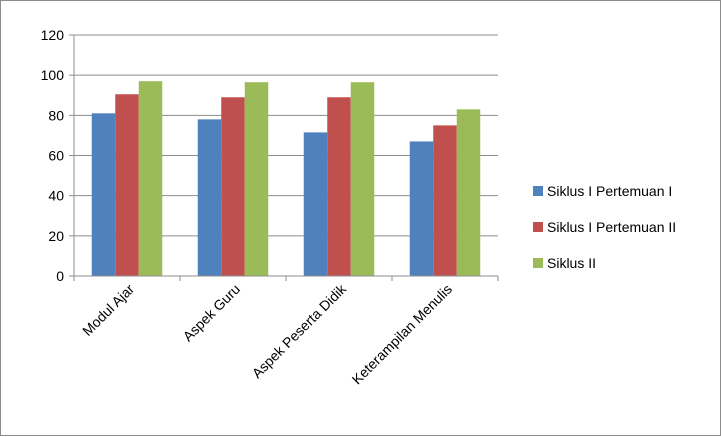  What do you see at coordinates (299, 330) in the screenshot?
I see `x-category-label: Aspek Peserta Didik` at bounding box center [299, 330].